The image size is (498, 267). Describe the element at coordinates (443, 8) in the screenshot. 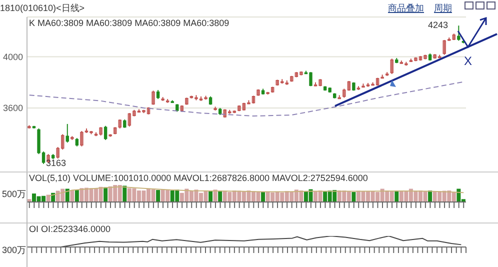

I see `text: 周期` at that location.